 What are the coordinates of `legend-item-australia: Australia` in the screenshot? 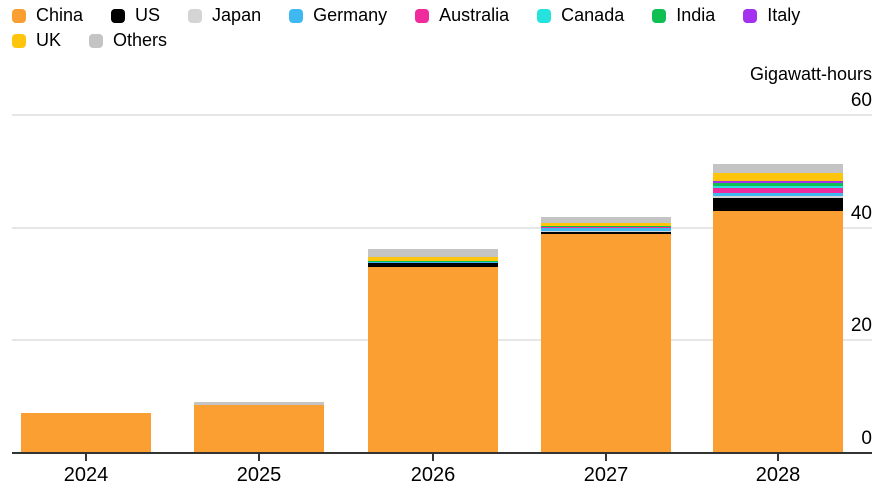 It's located at (462, 15).